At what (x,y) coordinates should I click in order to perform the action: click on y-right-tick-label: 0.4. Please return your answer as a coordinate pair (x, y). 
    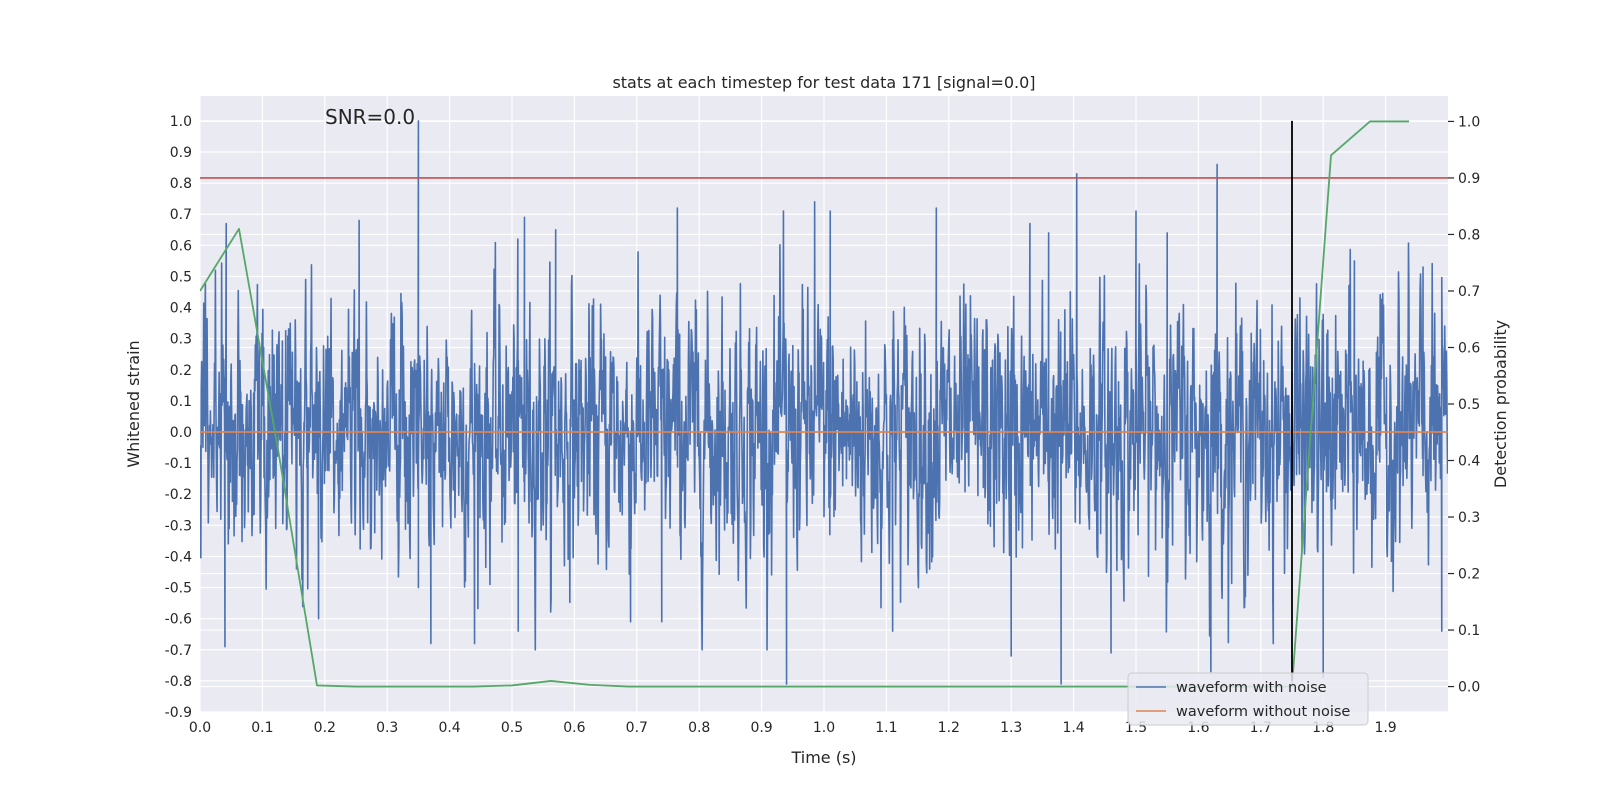
    Looking at the image, I should click on (1469, 462).